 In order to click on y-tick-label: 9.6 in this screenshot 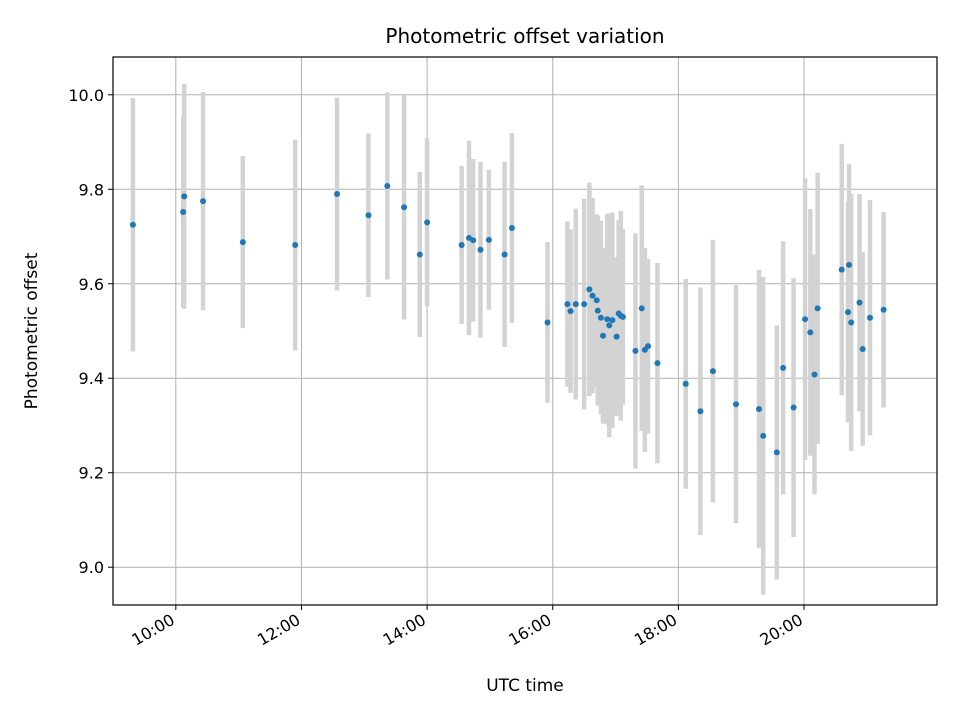, I will do `click(91, 284)`.